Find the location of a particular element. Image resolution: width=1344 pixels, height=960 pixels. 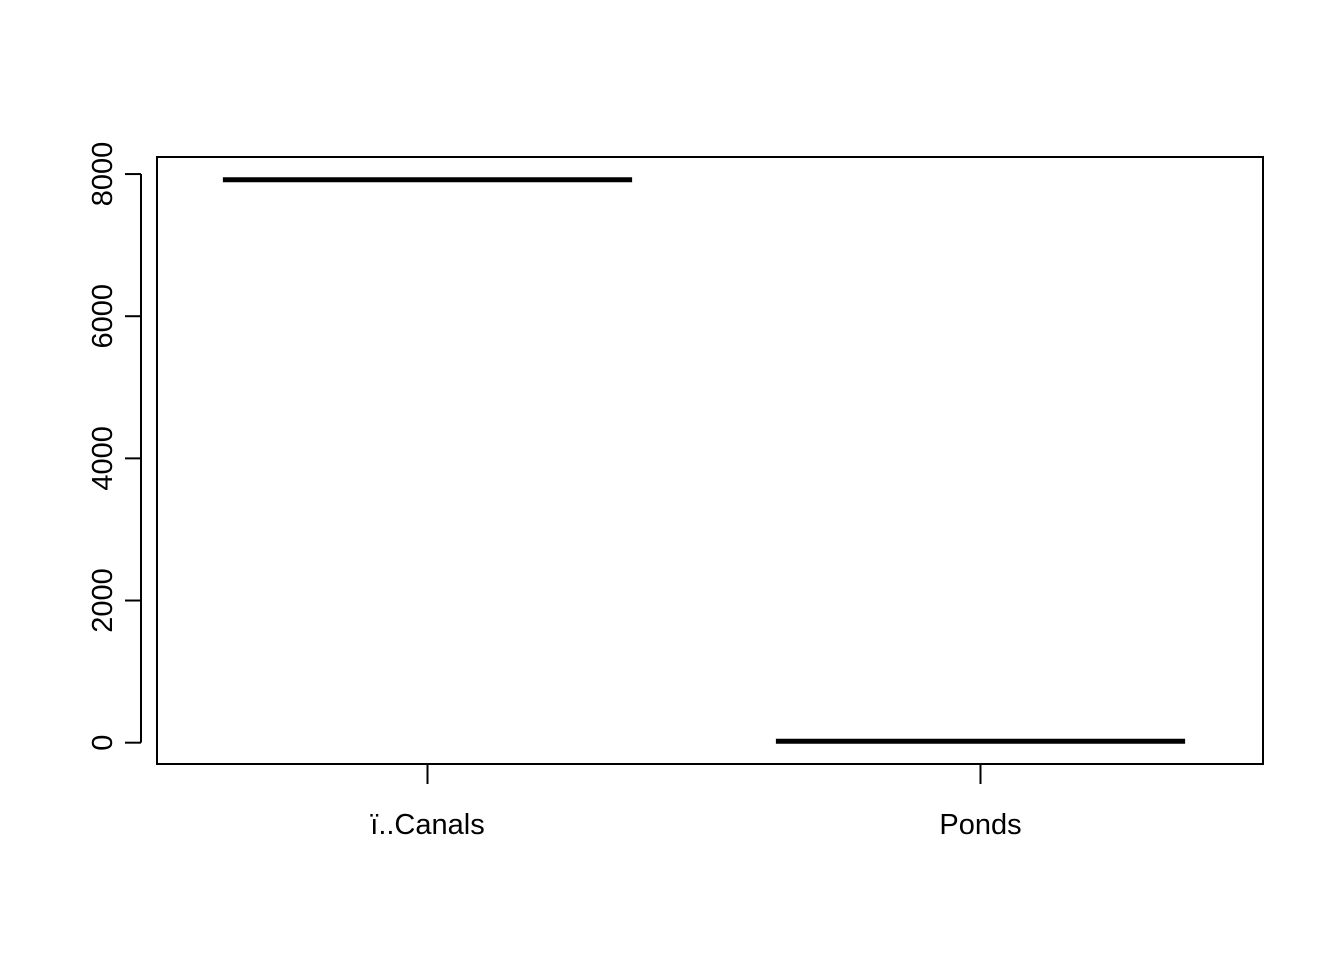

x-tick-label: ï..Canals is located at coordinates (427, 825).